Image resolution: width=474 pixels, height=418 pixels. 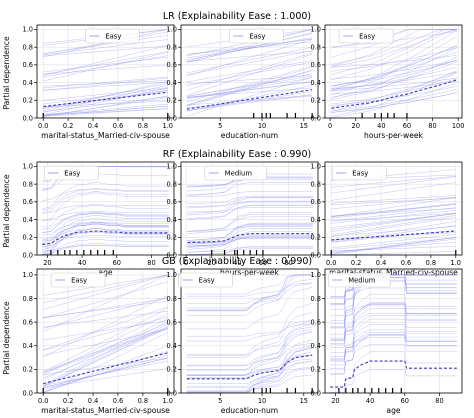 What do you see at coordinates (28, 299) in the screenshot?
I see `y-tick-label: 0.8` at bounding box center [28, 299].